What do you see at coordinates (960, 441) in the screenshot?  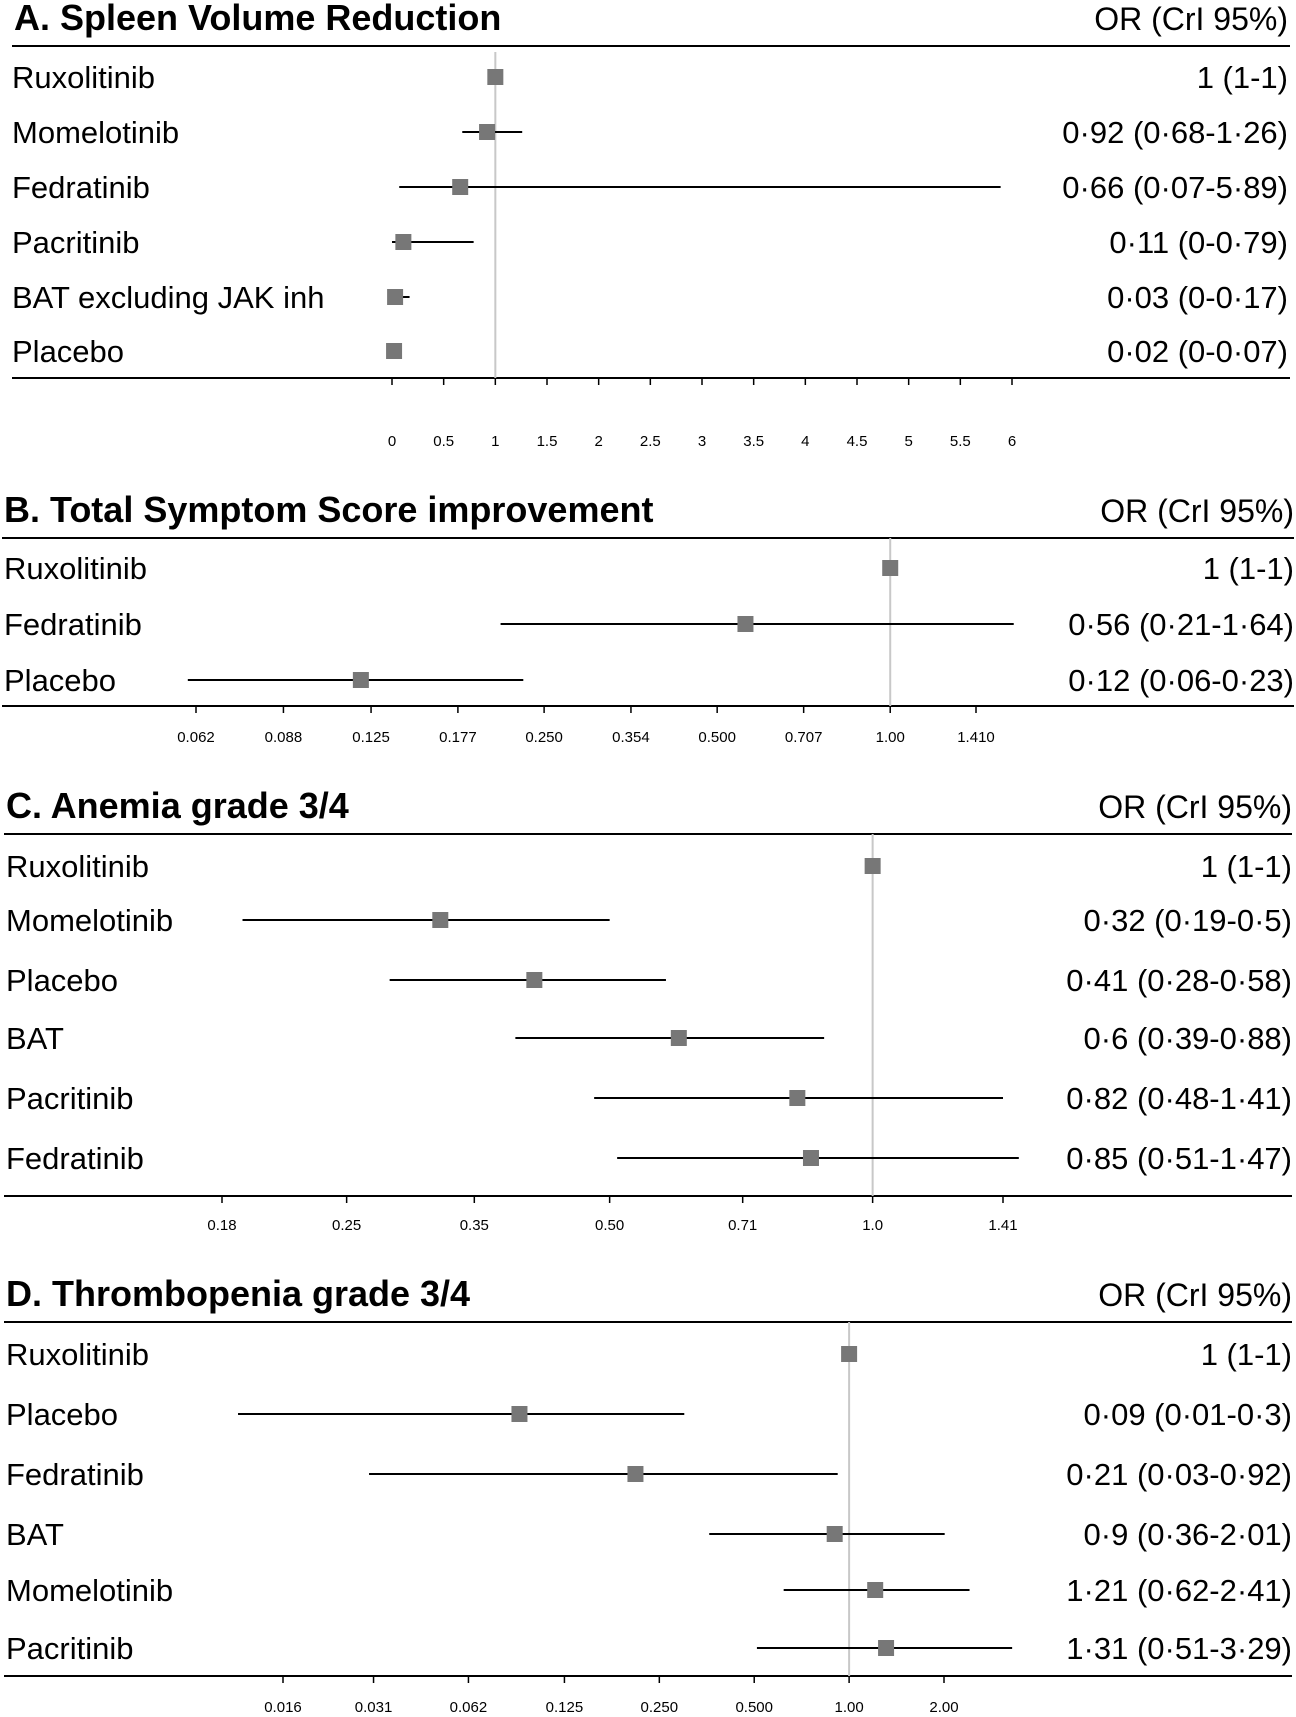 I see `axis-tick-label: 5.5` at bounding box center [960, 441].